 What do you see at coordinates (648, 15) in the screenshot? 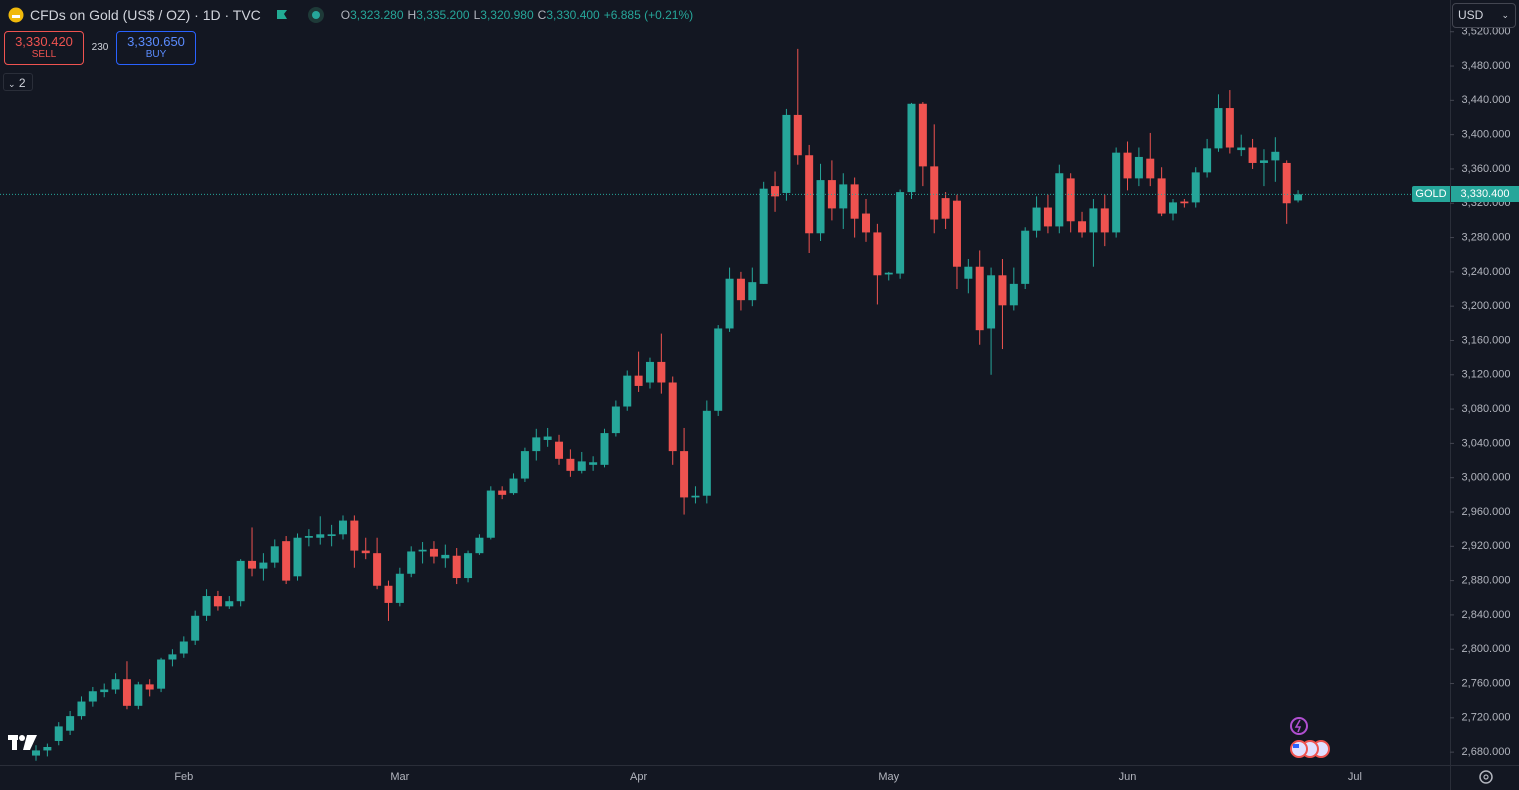
I see `change: +6.885 (+0.21%)` at bounding box center [648, 15].